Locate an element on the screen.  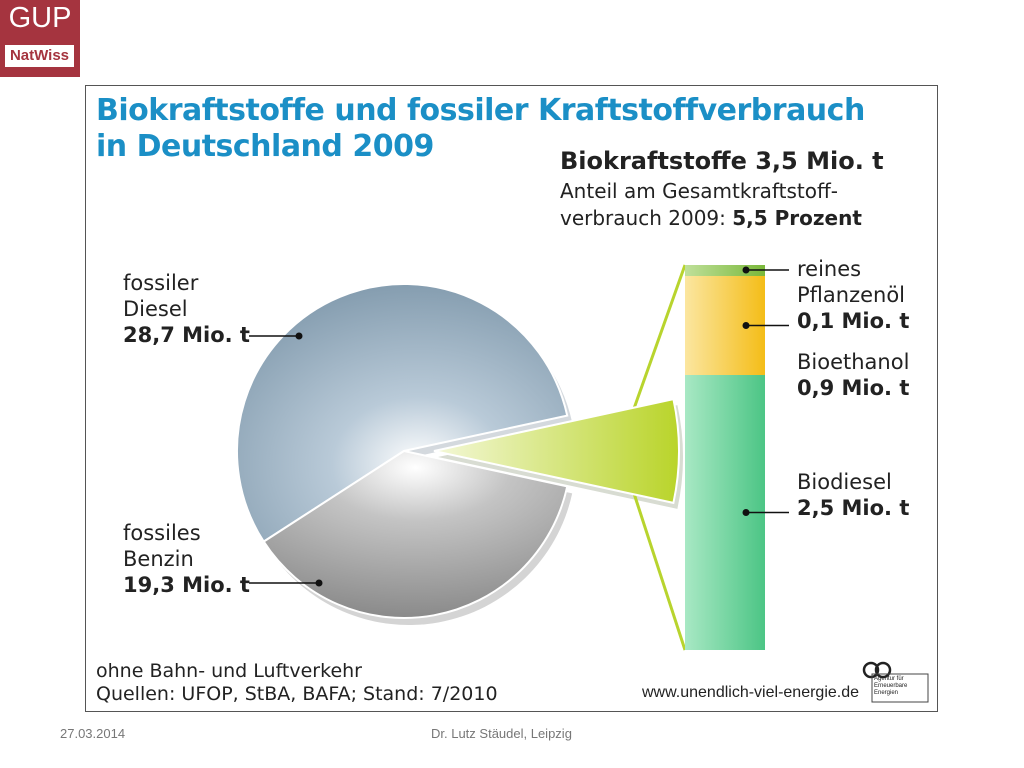
agency-logo: Agentur für Erneuerbare Energien is located at coordinates (894, 682).